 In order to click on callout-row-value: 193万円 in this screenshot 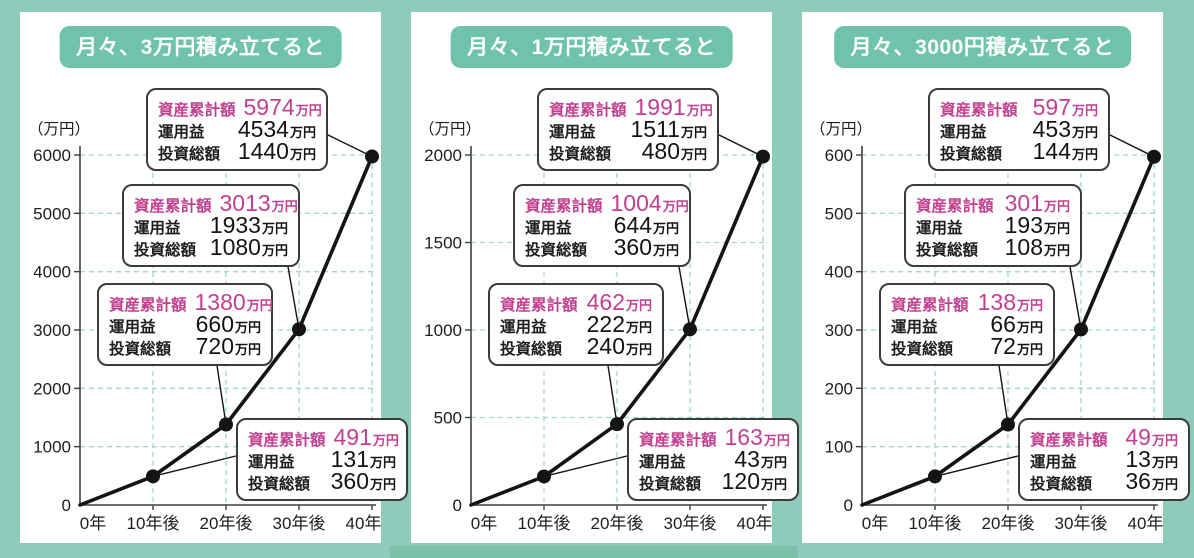, I will do `click(1037, 227)`.